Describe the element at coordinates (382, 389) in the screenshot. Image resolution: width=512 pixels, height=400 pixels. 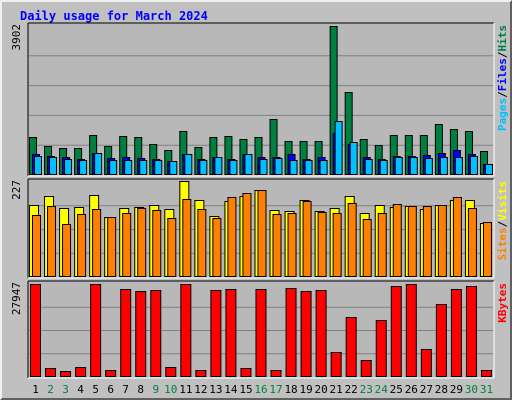
I see `x-tick-label-day-24: 24` at that location.